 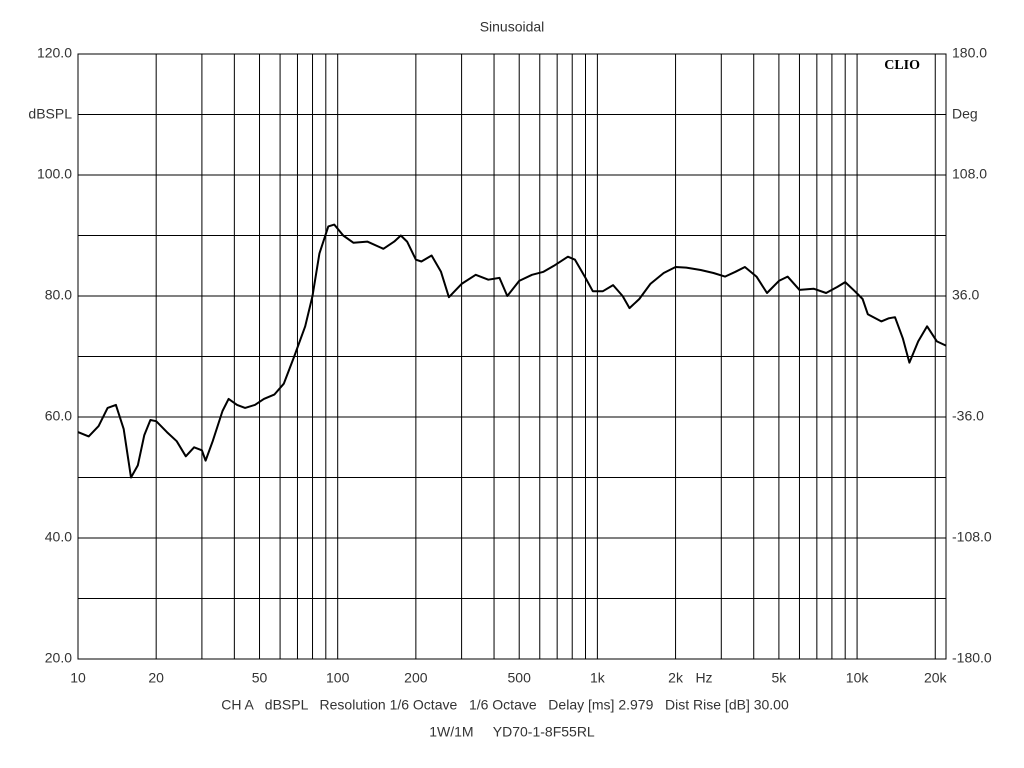 What do you see at coordinates (260, 678) in the screenshot?
I see `x-tick-label: 50` at bounding box center [260, 678].